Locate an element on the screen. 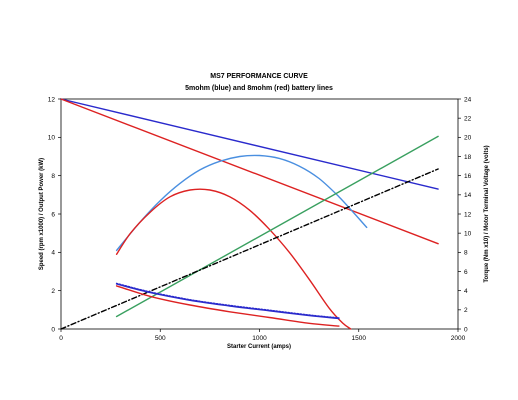 The image size is (518, 400). y-tick-label: 10 is located at coordinates (52, 138).